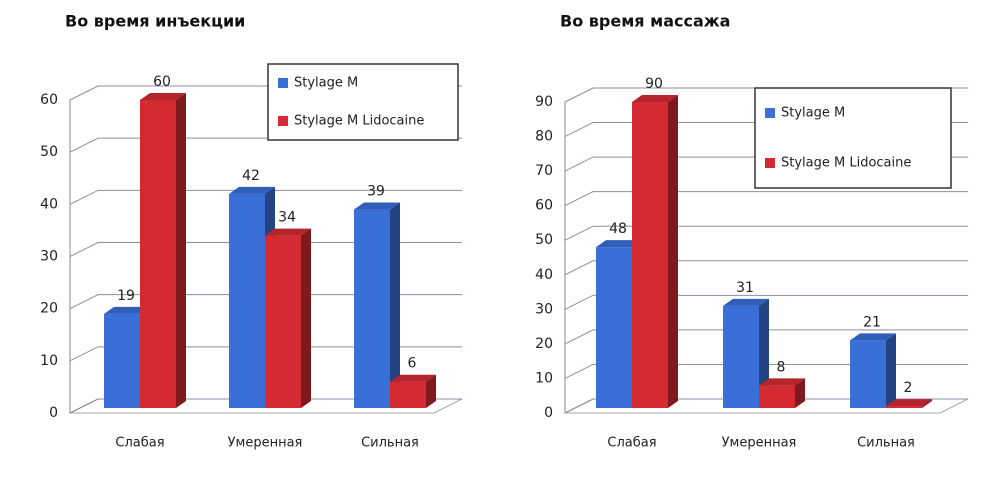 The width and height of the screenshot is (1000, 485). I want to click on value-label: 19, so click(126, 296).